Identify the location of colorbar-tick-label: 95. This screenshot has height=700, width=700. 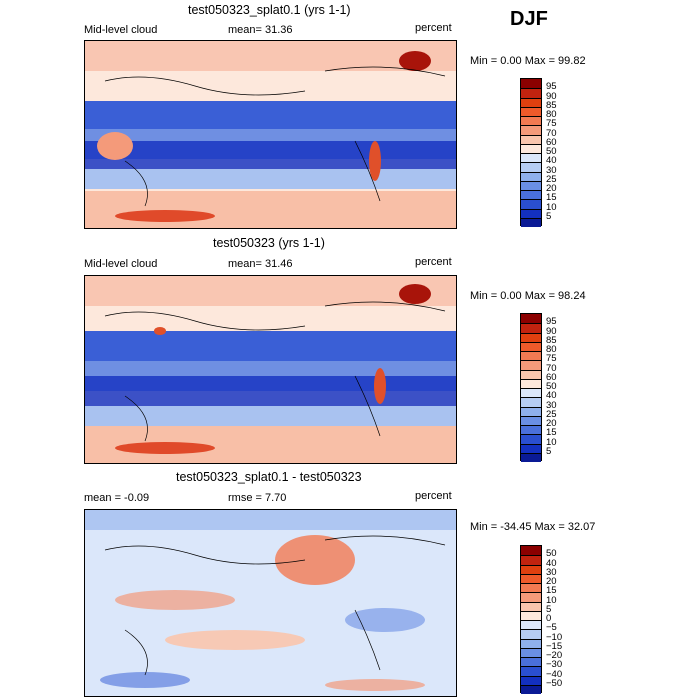
(551, 87).